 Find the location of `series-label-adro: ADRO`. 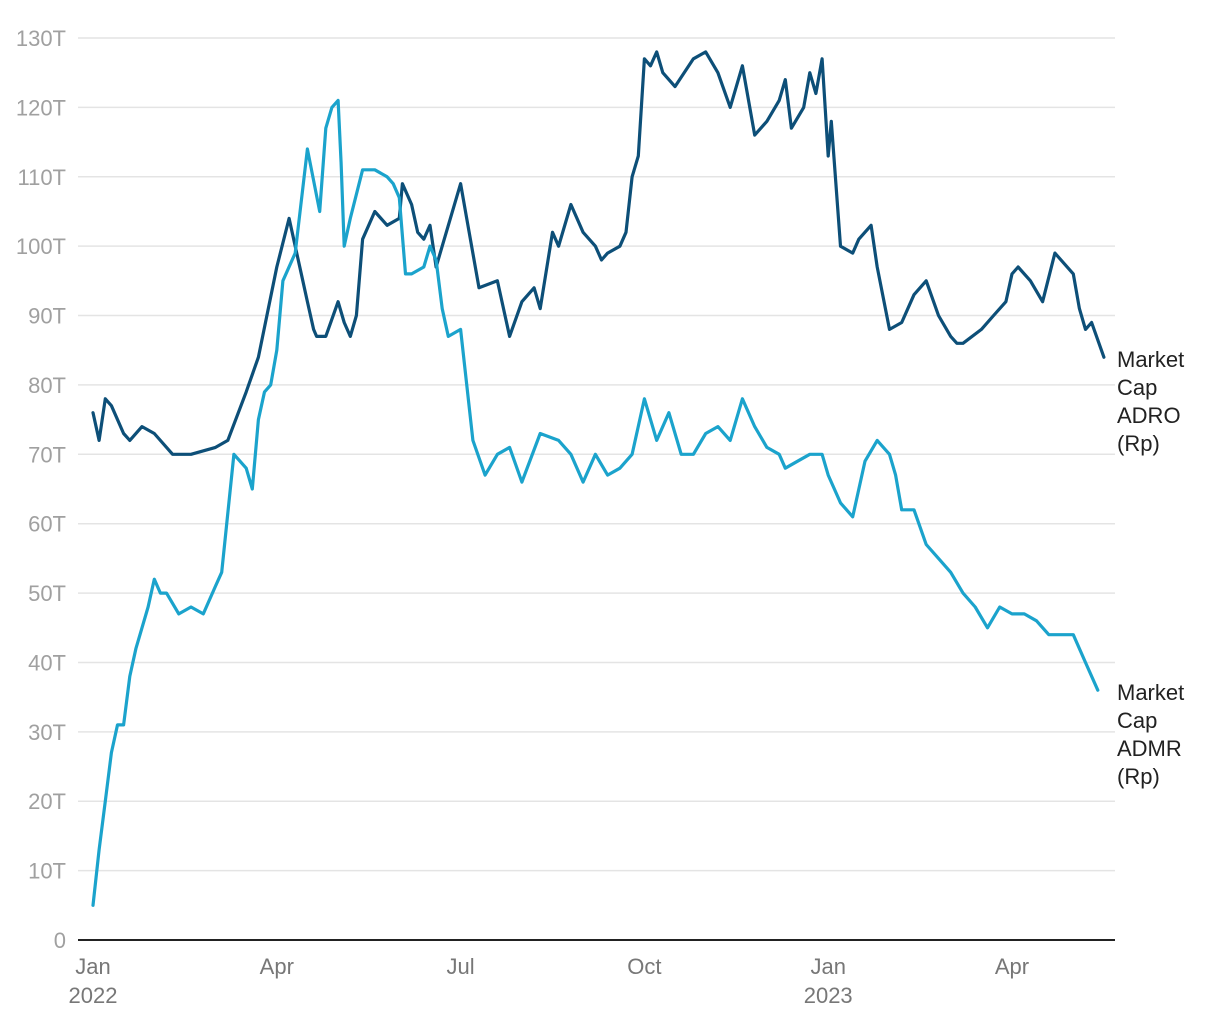

series-label-adro: ADRO is located at coordinates (1149, 415).